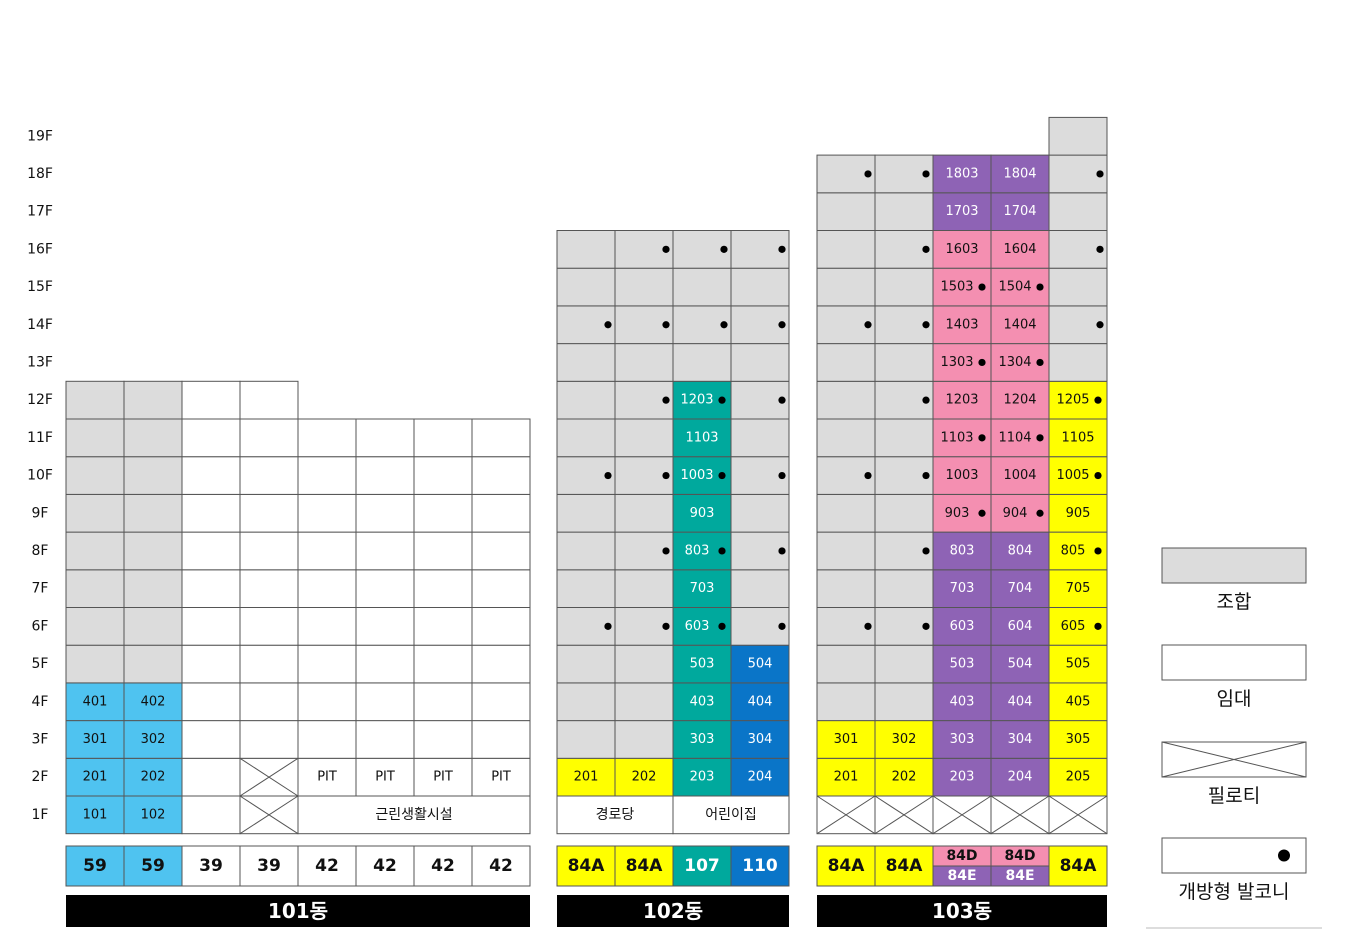 This screenshot has height=940, width=1360. Describe the element at coordinates (501, 777) in the screenshot. I see `unit-number: PIT` at that location.